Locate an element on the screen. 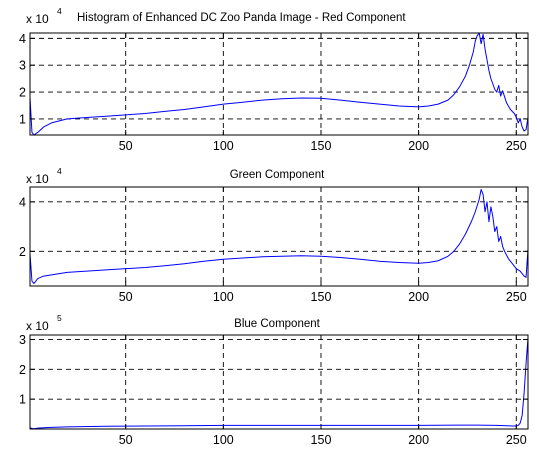 Image resolution: width=537 pixels, height=451 pixels. blue-exponent-label: x 10 5 is located at coordinates (44, 323).